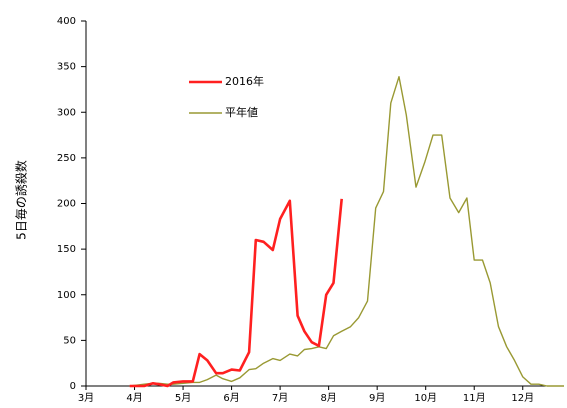 Image resolution: width=567 pixels, height=408 pixels. I want to click on x-axis-ticks: 3月 4月 5月 6月 7月 8月 9月 10月 11月 12月, so click(306, 395).